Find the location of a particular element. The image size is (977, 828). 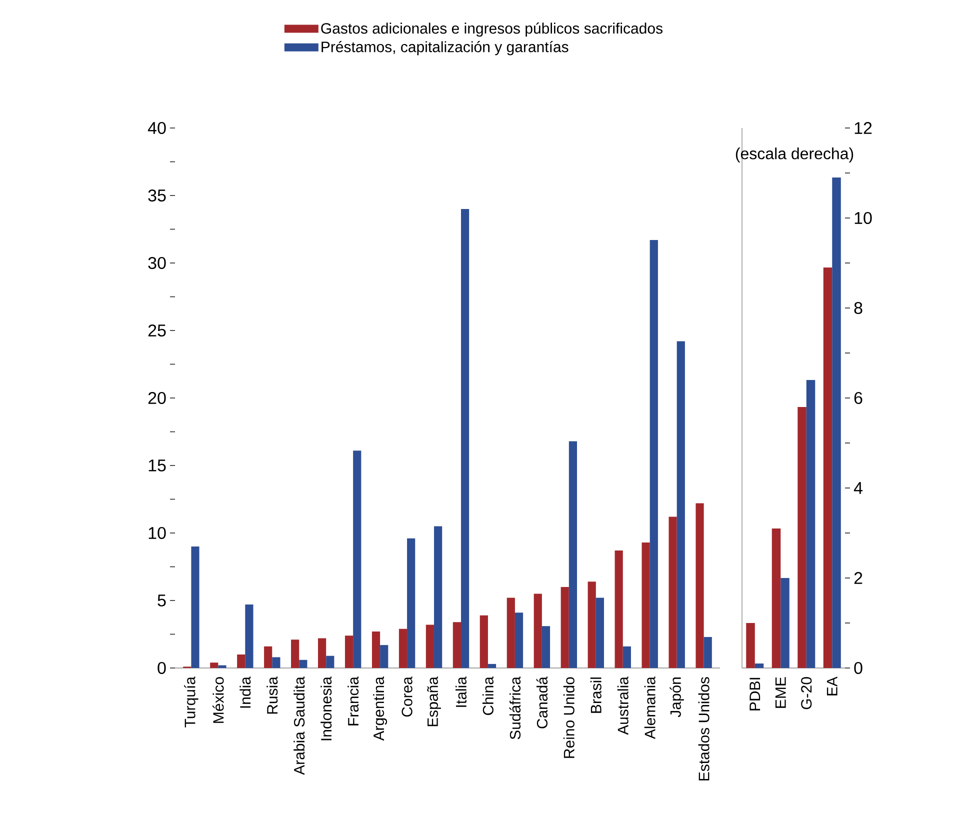

x-tick-label: Argentina is located at coordinates (380, 708).